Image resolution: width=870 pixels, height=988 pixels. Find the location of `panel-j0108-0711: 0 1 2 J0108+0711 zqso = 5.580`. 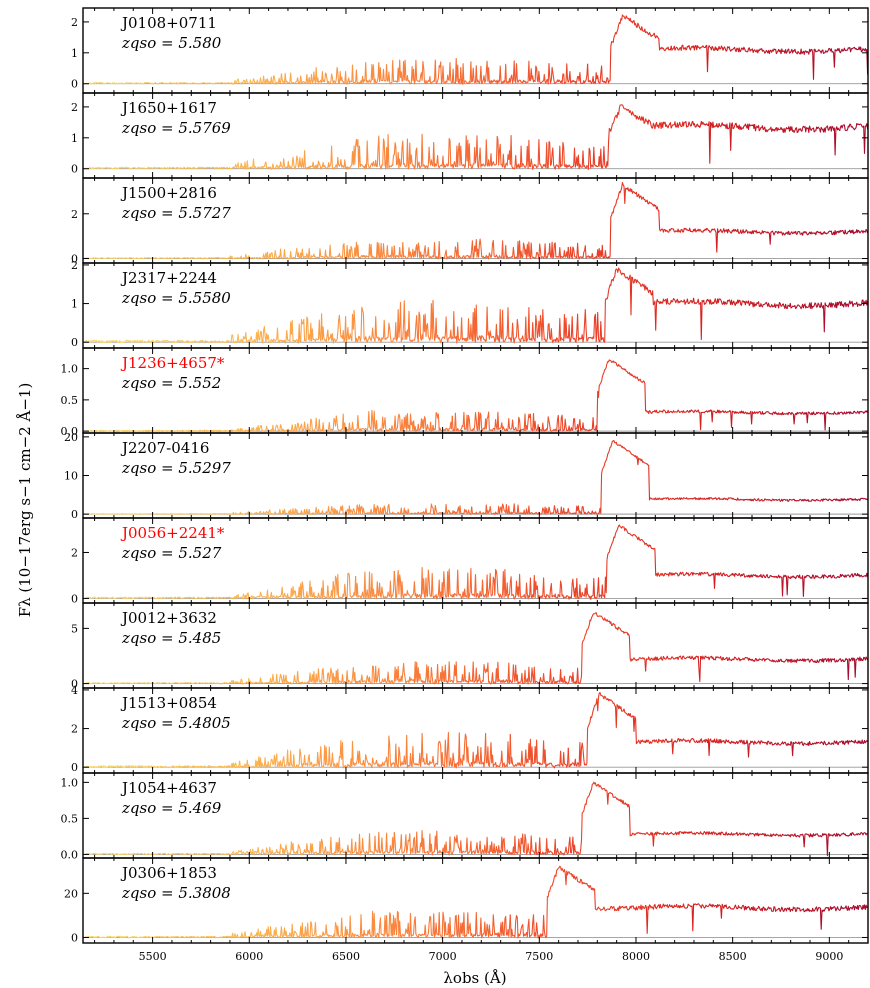

panel-j0108-0711: 0 1 2 J0108+0711 zqso = 5.580 is located at coordinates (470, 50).